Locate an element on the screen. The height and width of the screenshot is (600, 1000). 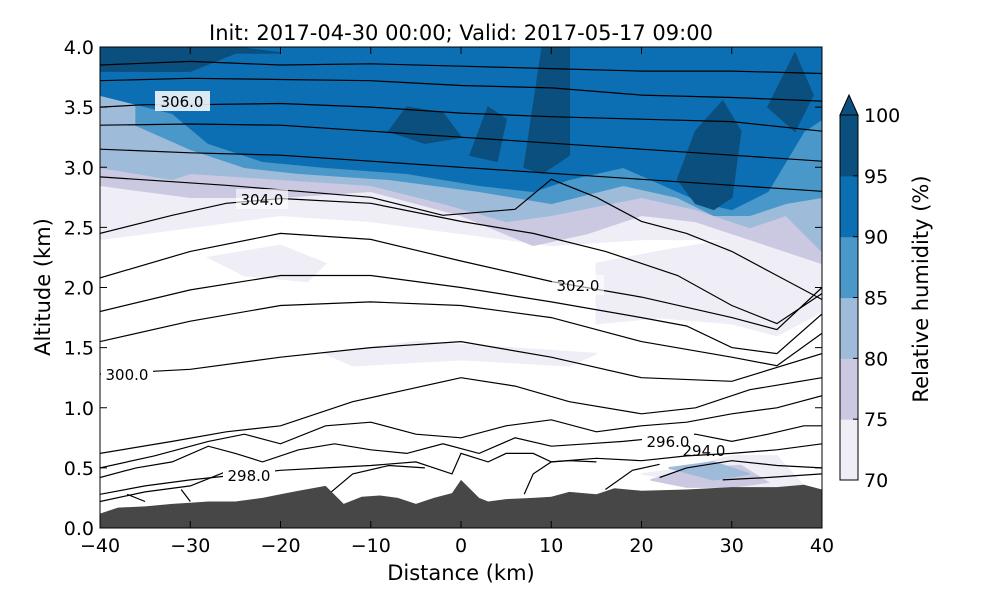
y-tick-label: 1.5 is located at coordinates (79, 349).